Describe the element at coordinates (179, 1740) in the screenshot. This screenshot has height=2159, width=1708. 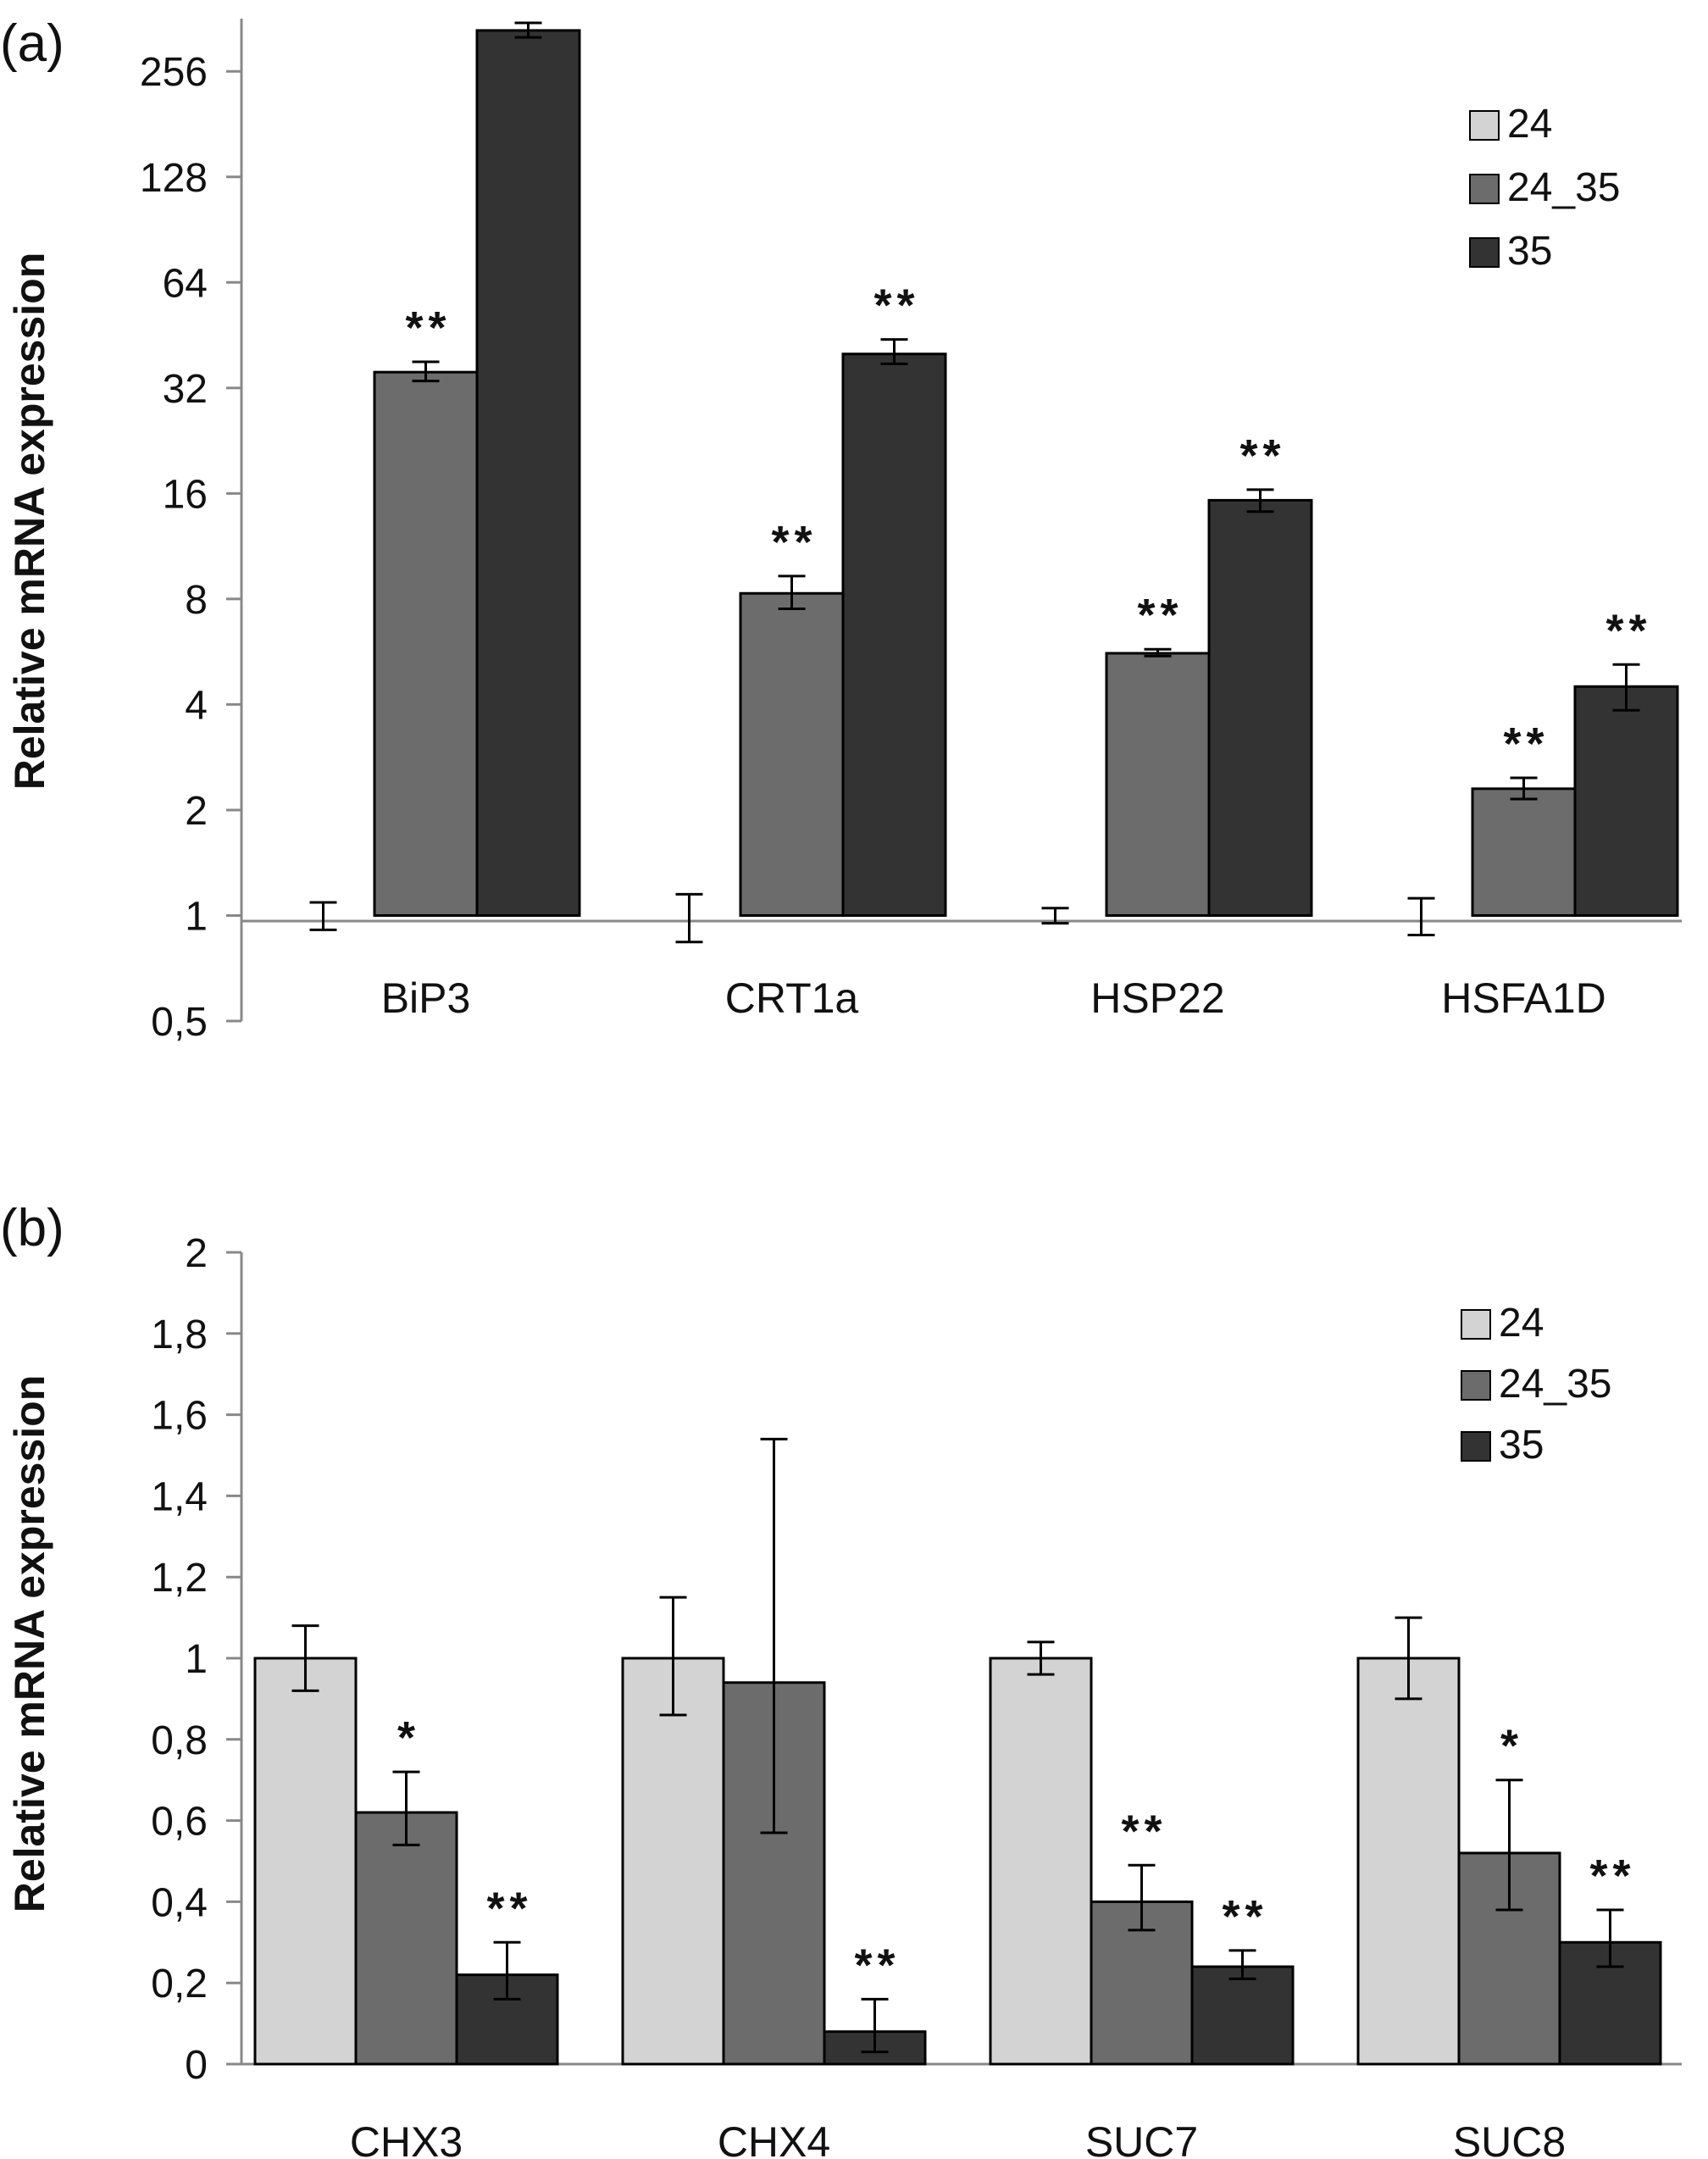
I see `y-tick-label: 0,8` at that location.